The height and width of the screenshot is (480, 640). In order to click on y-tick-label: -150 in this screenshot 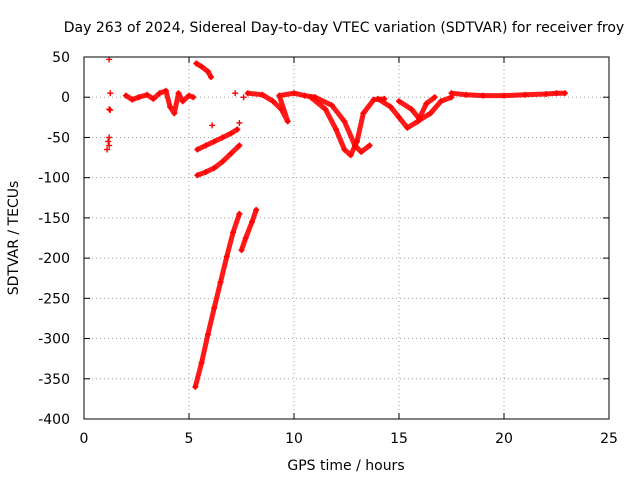, I will do `click(54, 219)`.